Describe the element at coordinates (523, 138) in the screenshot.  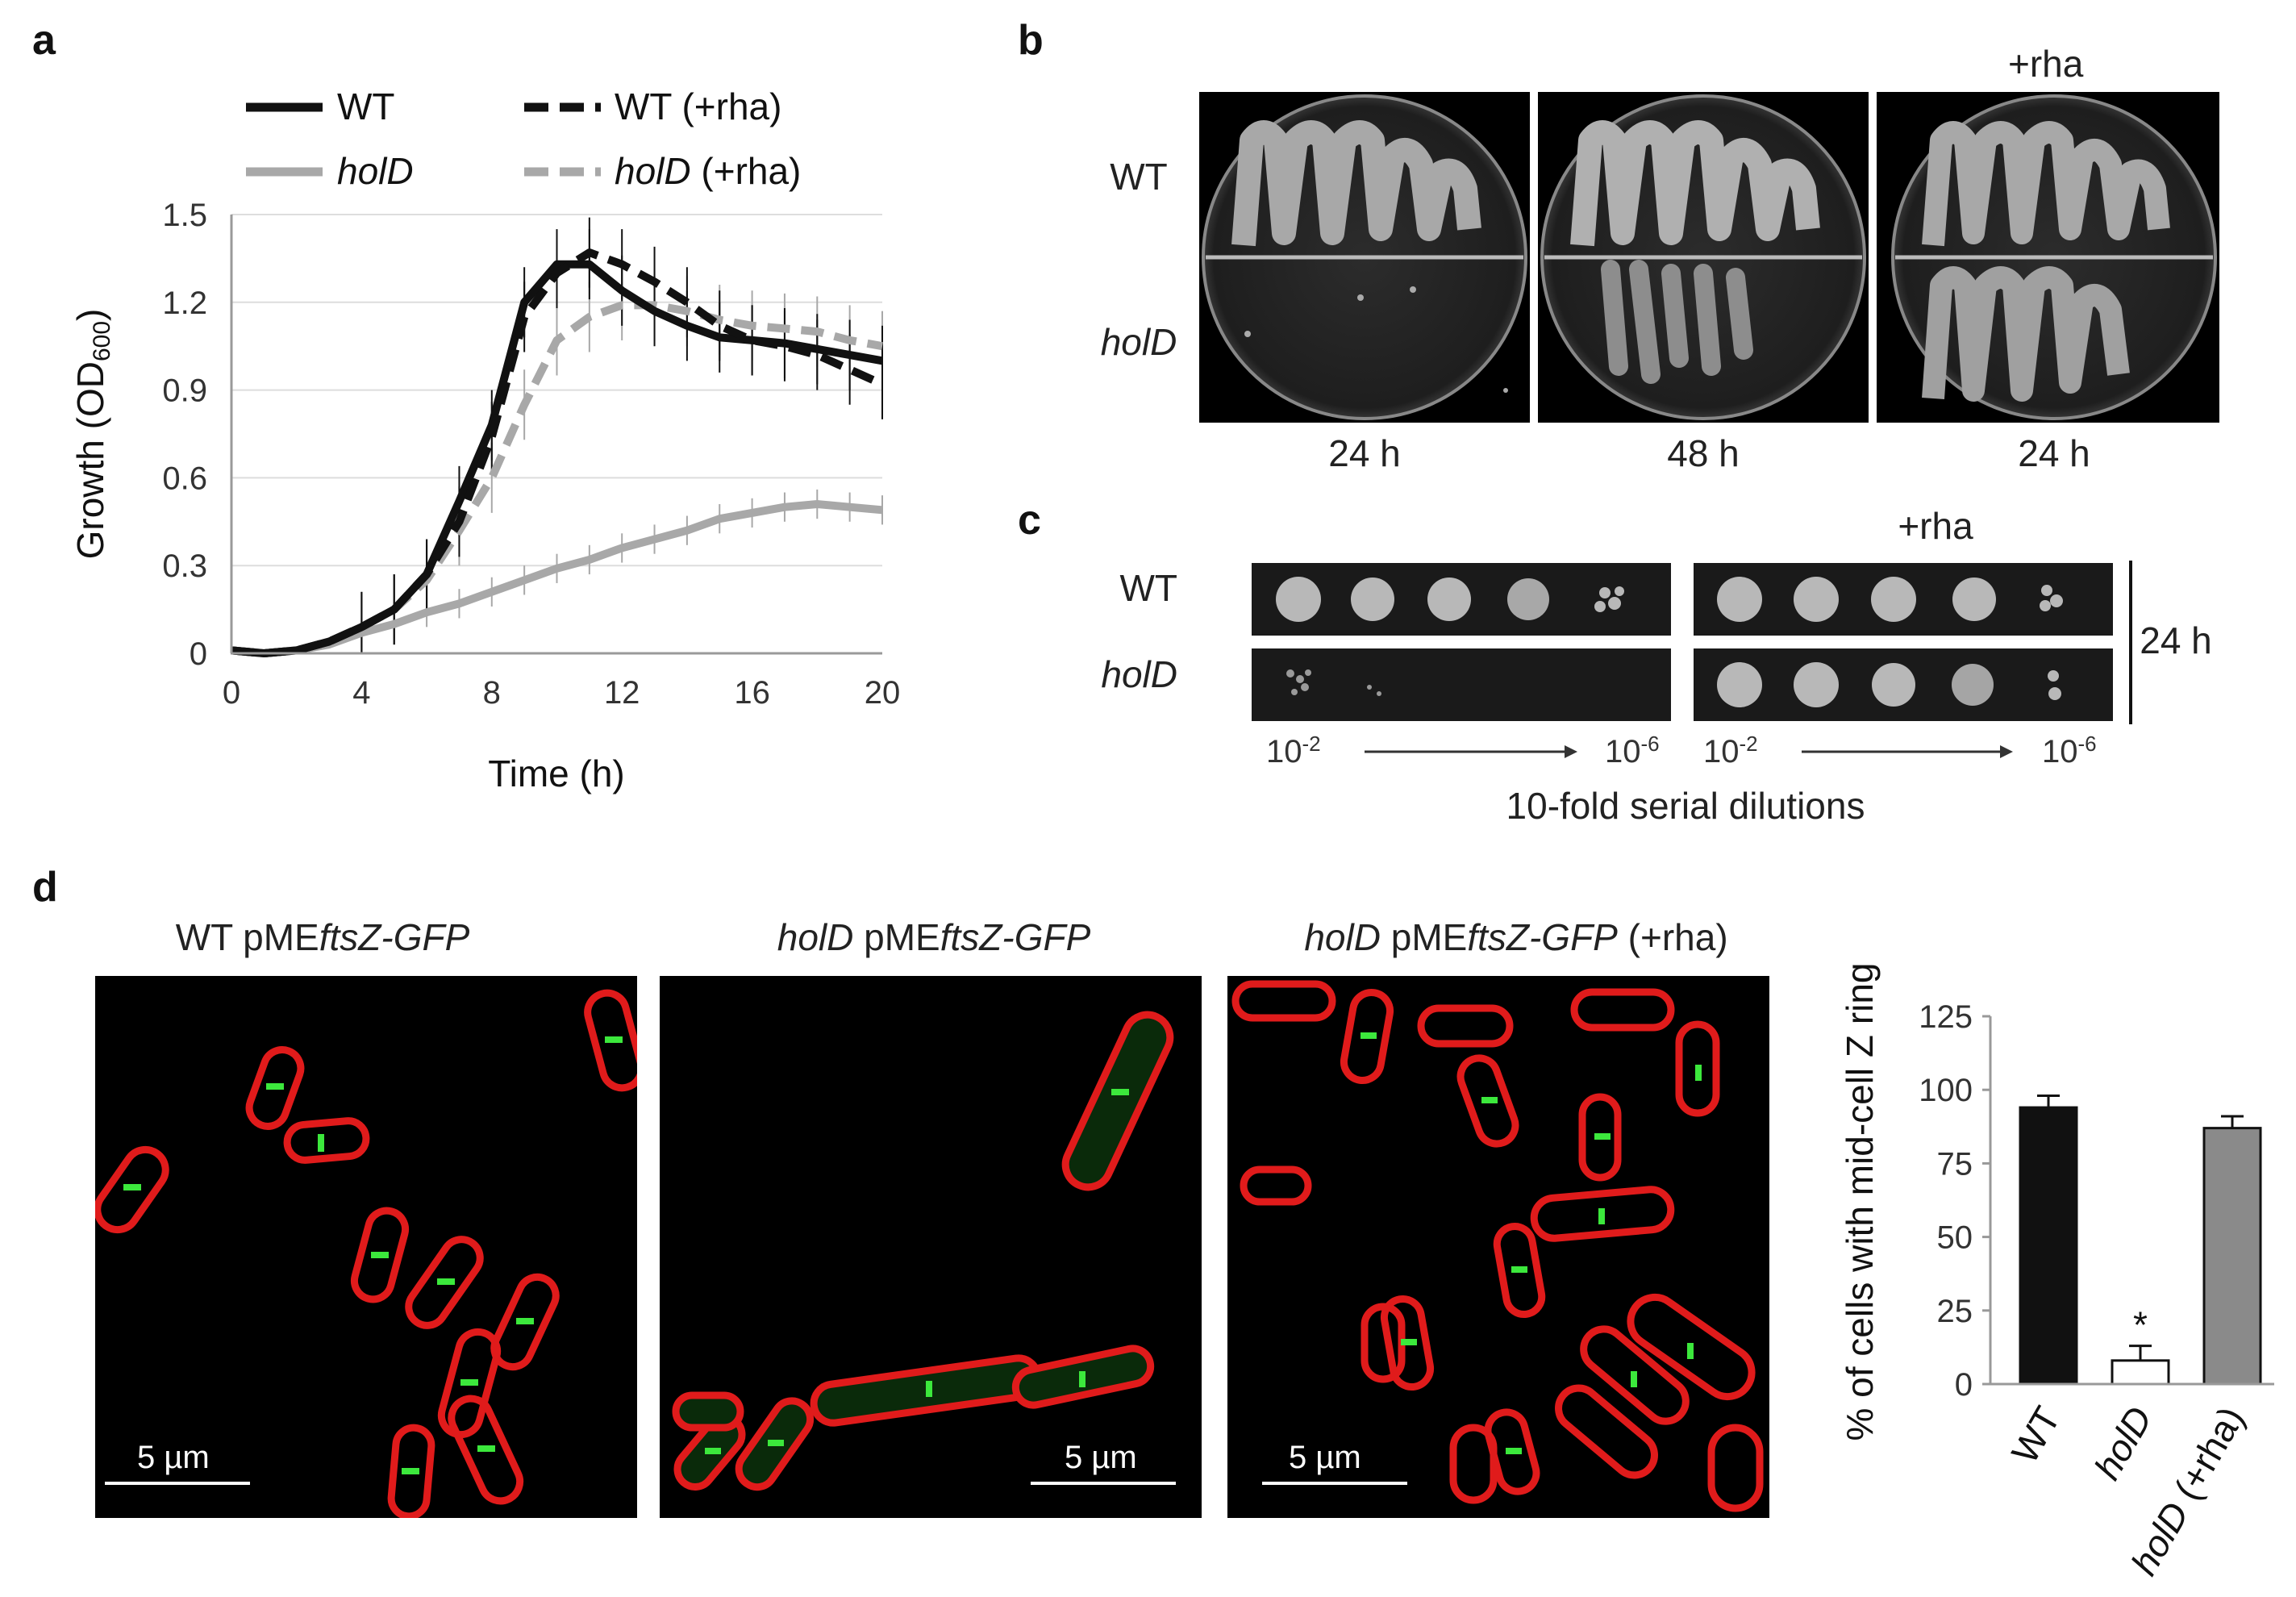
I see `growth-legend: WT WT (+rha) holD holD (+rha)` at that location.